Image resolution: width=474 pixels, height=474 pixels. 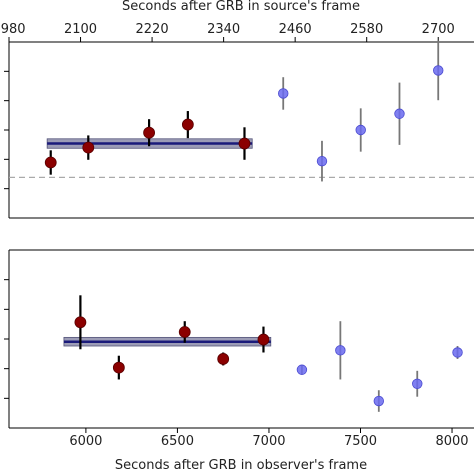 I want to click on x-tick-label: 1980, so click(x=13, y=29).